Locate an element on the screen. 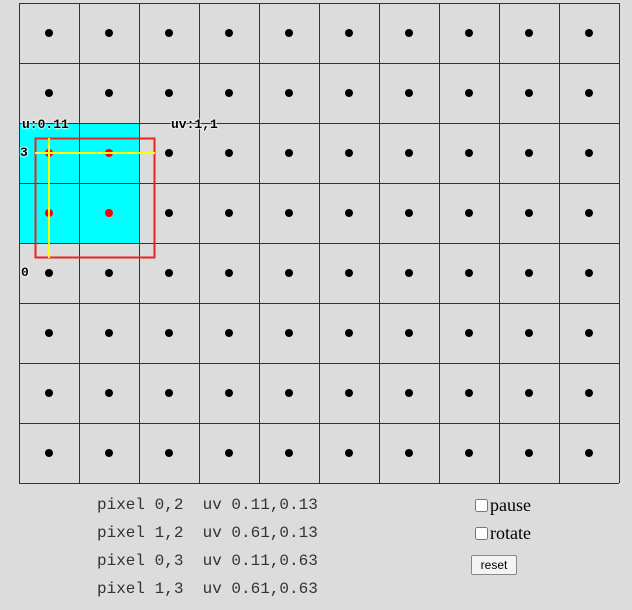 The height and width of the screenshot is (610, 632). uv-label: uv:1,1 is located at coordinates (194, 124).